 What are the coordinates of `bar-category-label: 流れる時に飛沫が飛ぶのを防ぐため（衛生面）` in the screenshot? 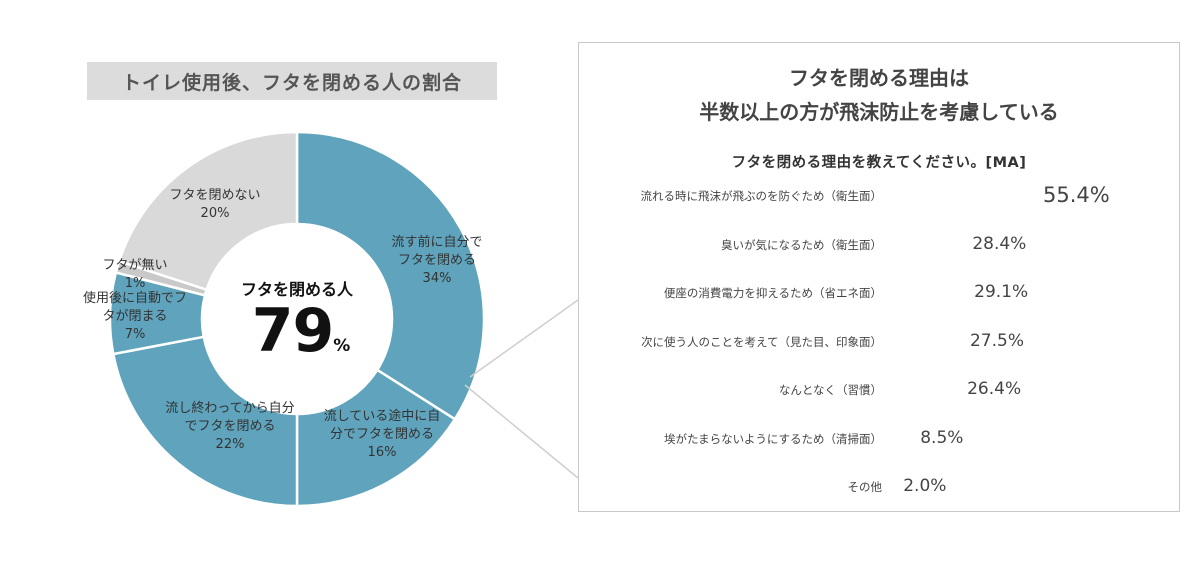 It's located at (761, 196).